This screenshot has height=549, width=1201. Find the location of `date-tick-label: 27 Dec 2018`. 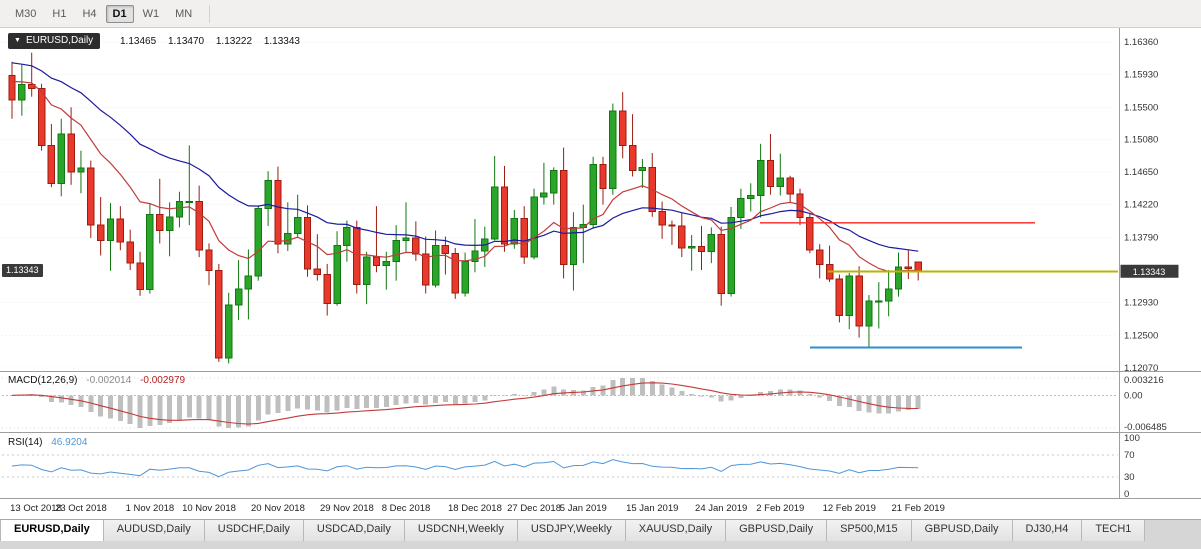

date-tick-label: 27 Dec 2018 is located at coordinates (534, 508).